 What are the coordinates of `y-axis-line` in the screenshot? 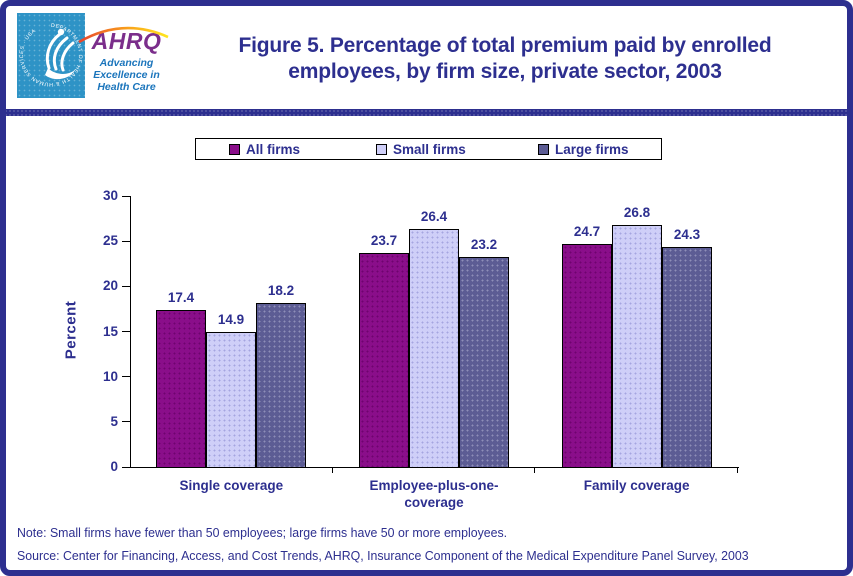 It's located at (130, 332).